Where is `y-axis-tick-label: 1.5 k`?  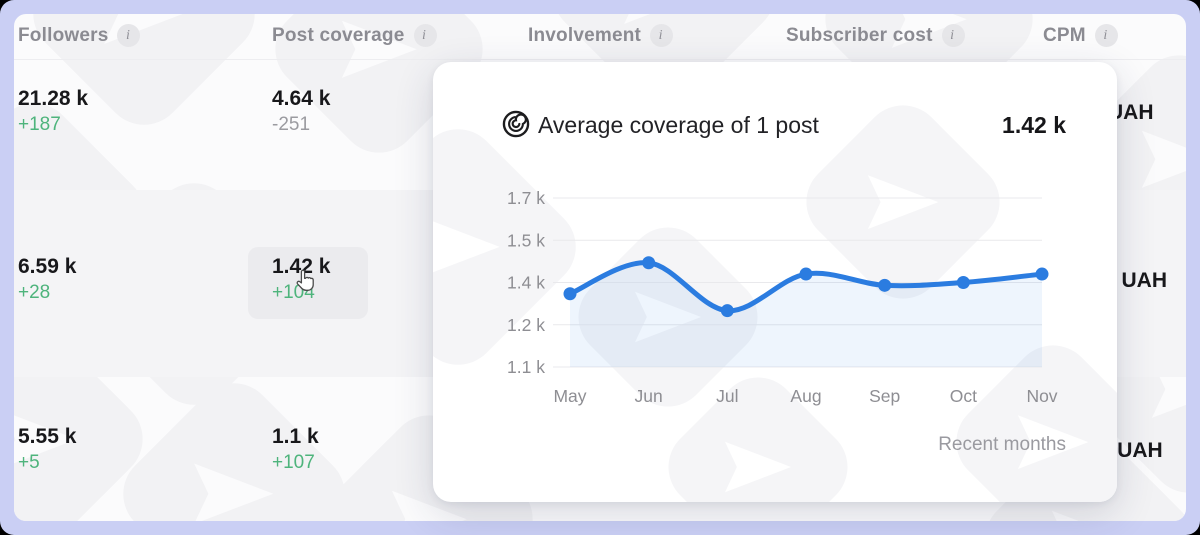
y-axis-tick-label: 1.5 k is located at coordinates (526, 240).